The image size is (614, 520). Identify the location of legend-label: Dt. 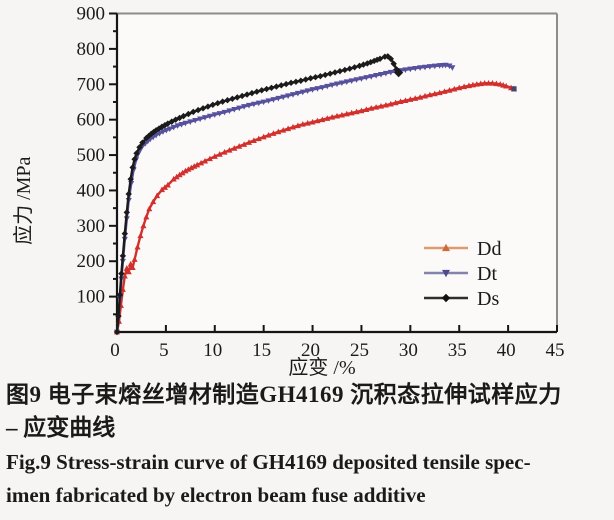
(487, 274).